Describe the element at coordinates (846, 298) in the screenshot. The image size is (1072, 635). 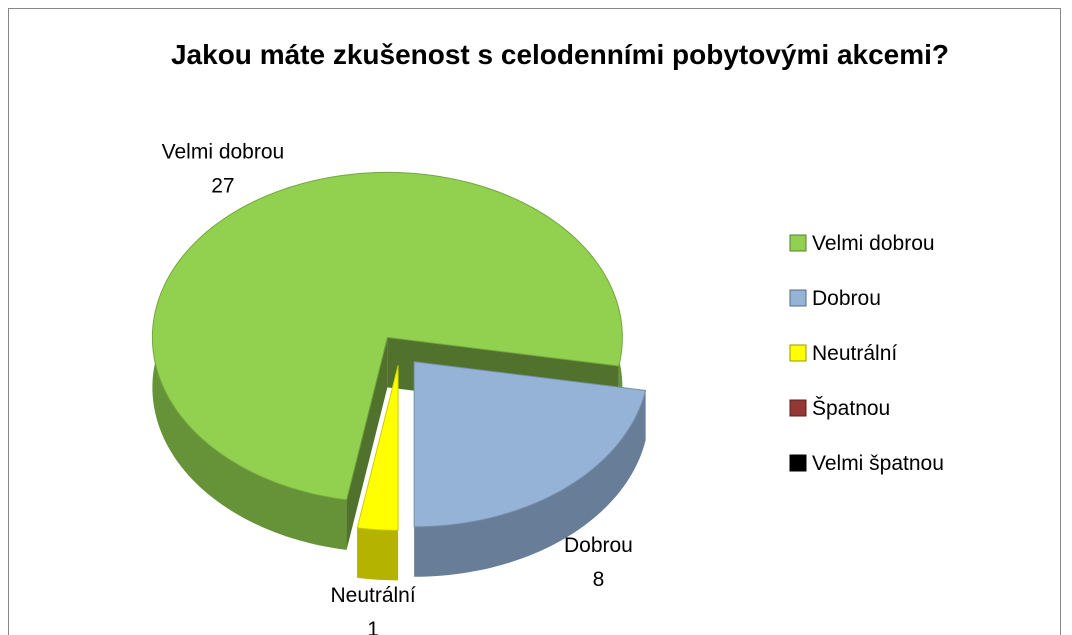
I see `legend-label: Dobrou` at that location.